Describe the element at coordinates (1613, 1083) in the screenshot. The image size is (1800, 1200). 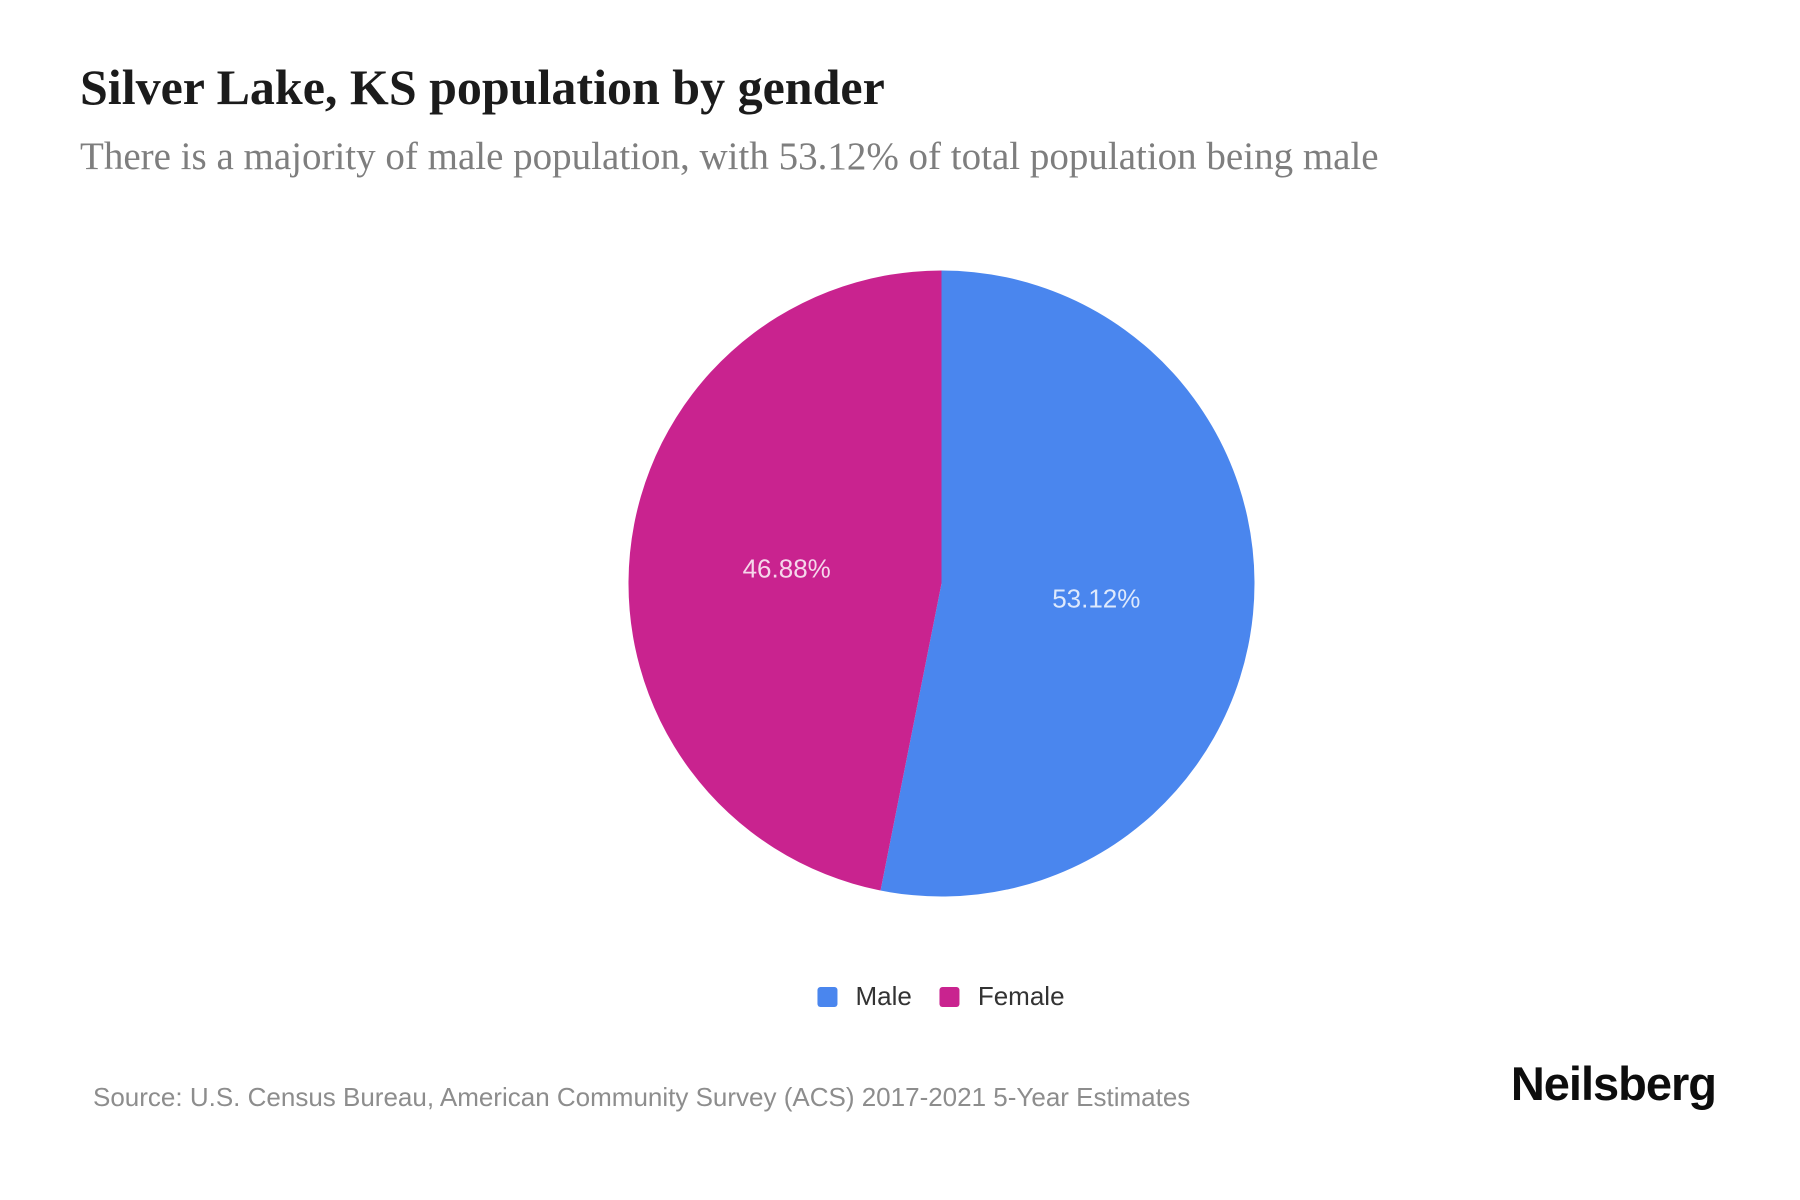
I see `brand-logo: Neilsberg` at that location.